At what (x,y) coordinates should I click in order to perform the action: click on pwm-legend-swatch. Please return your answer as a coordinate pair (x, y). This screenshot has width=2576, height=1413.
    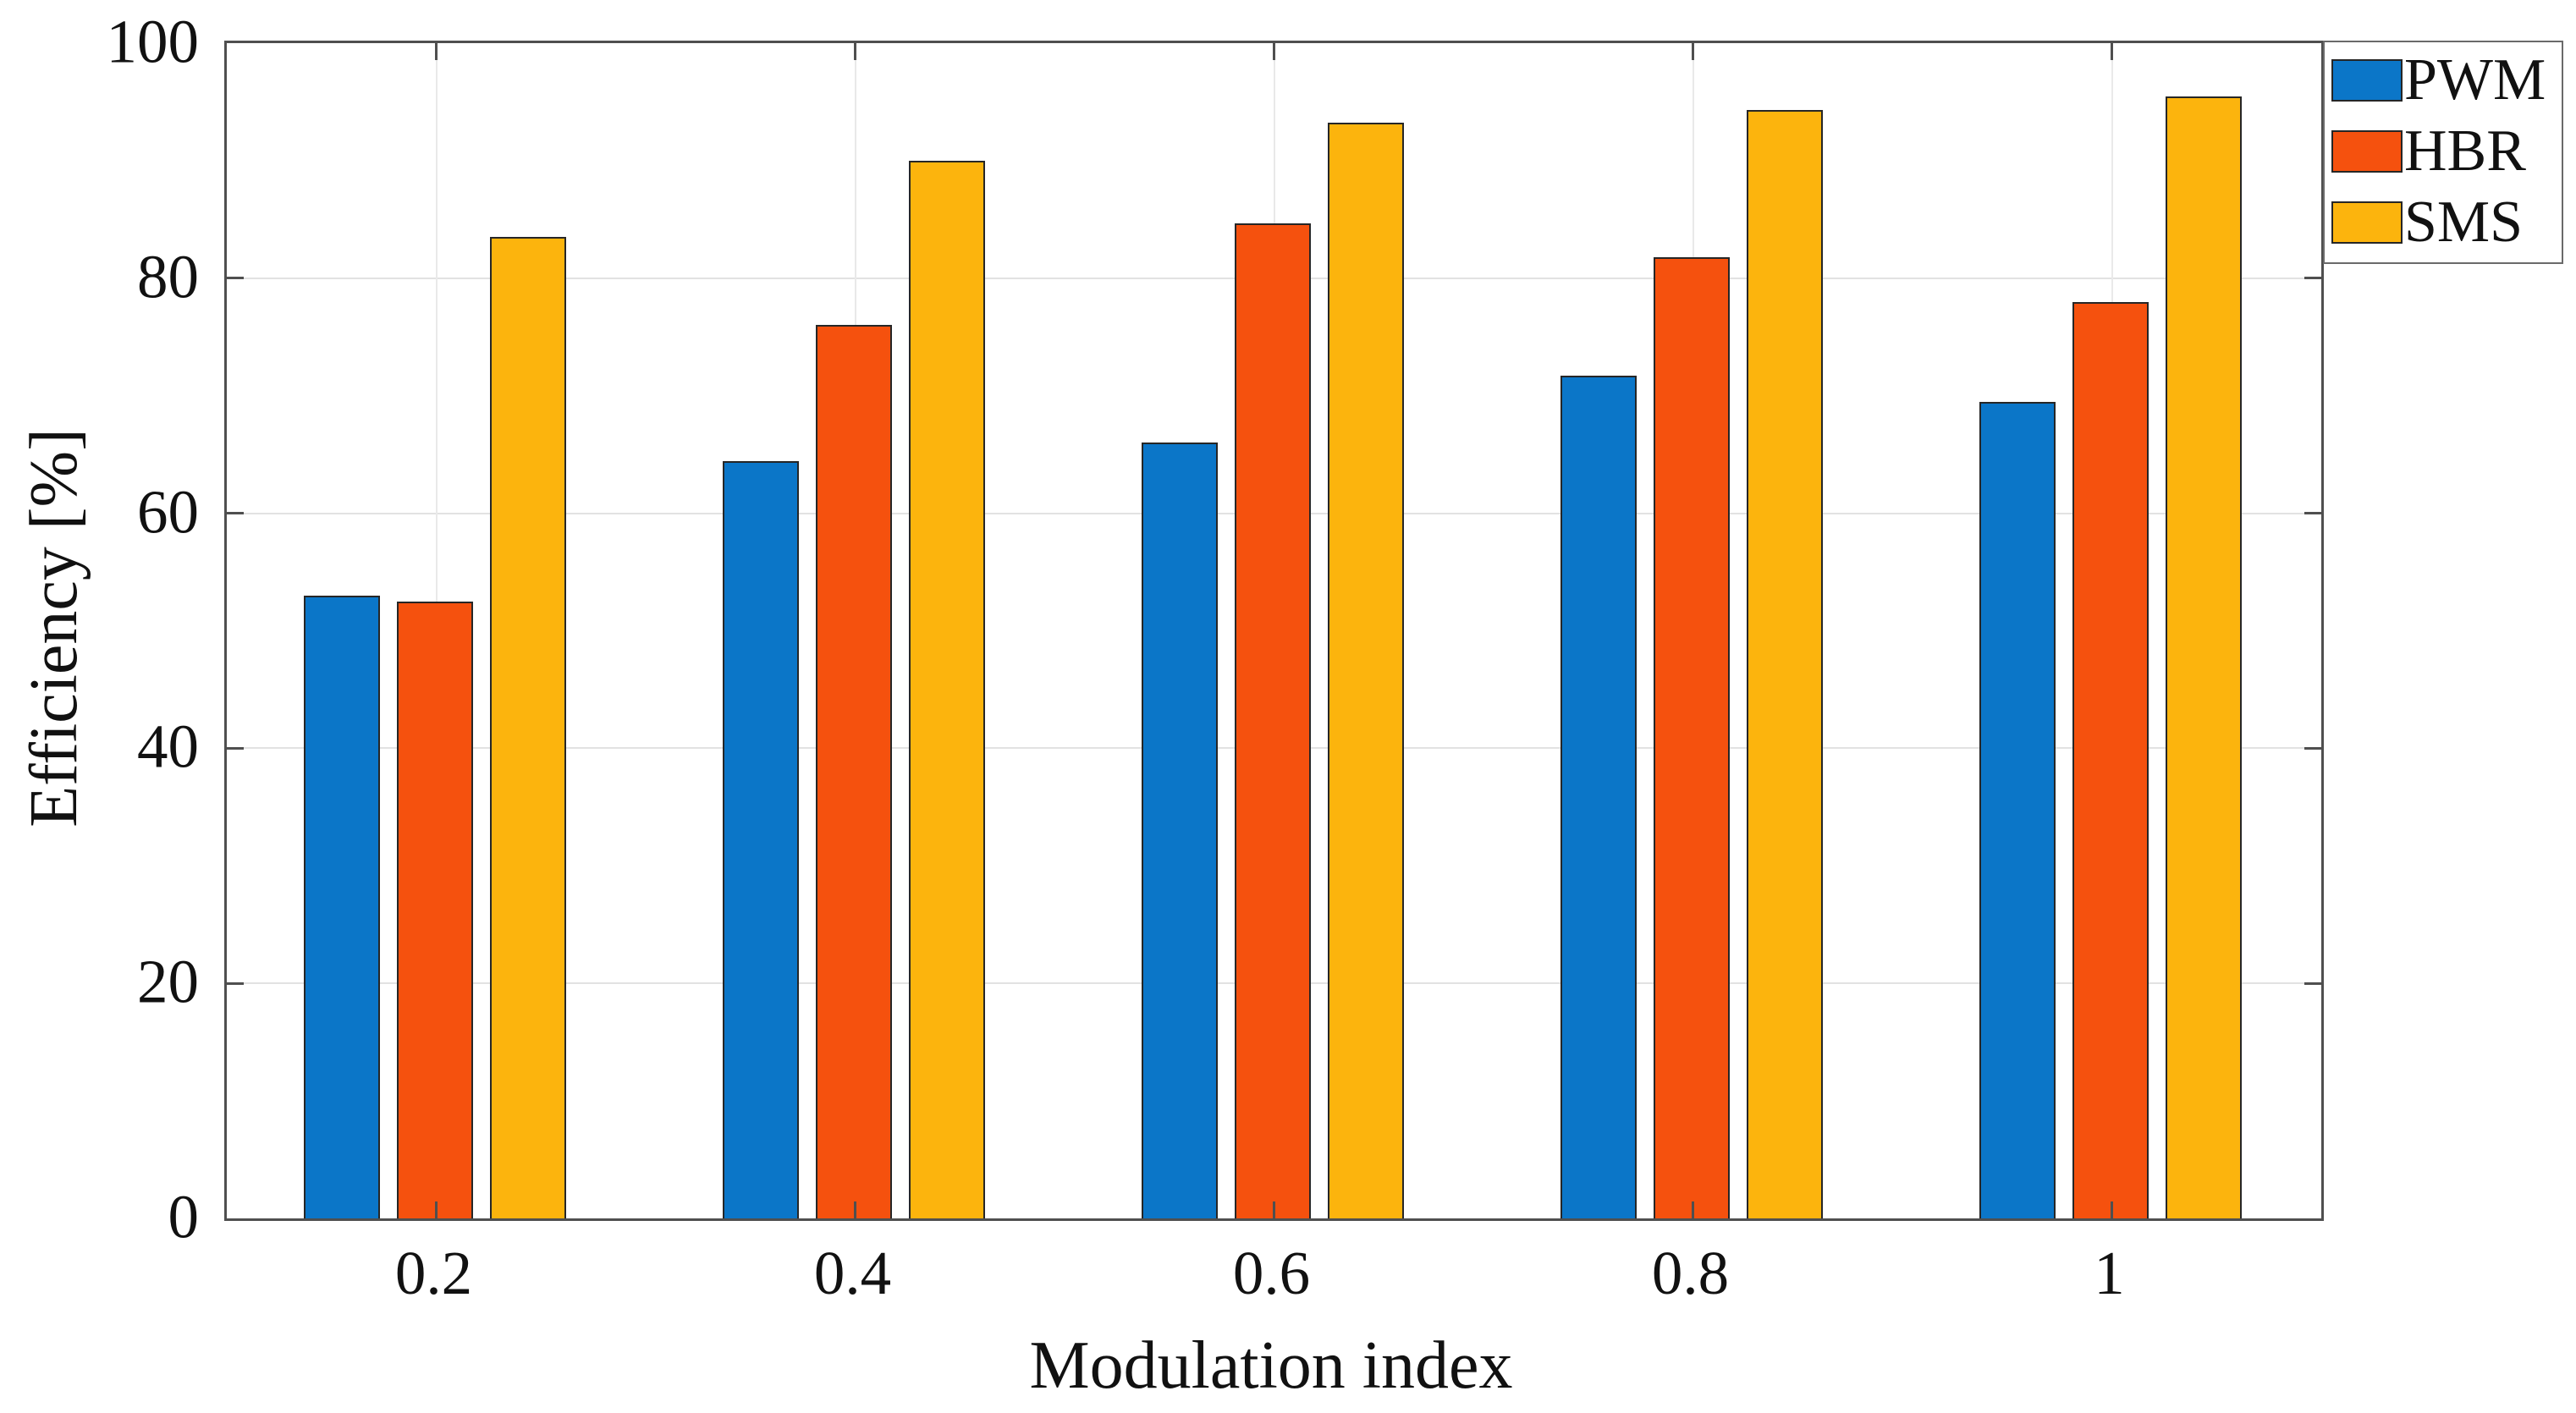
    Looking at the image, I should click on (2367, 81).